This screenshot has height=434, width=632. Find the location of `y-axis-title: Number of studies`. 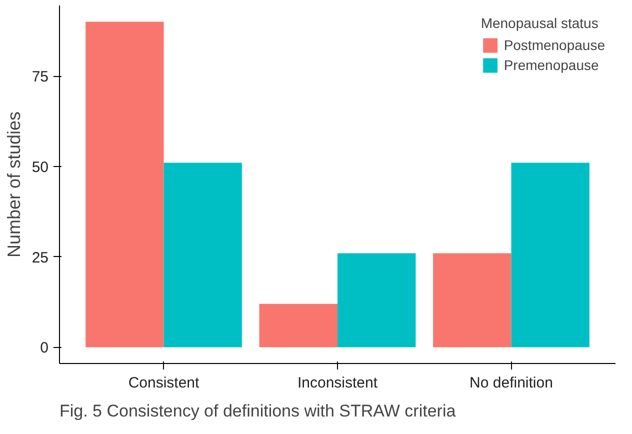

y-axis-title: Number of studies is located at coordinates (14, 184).